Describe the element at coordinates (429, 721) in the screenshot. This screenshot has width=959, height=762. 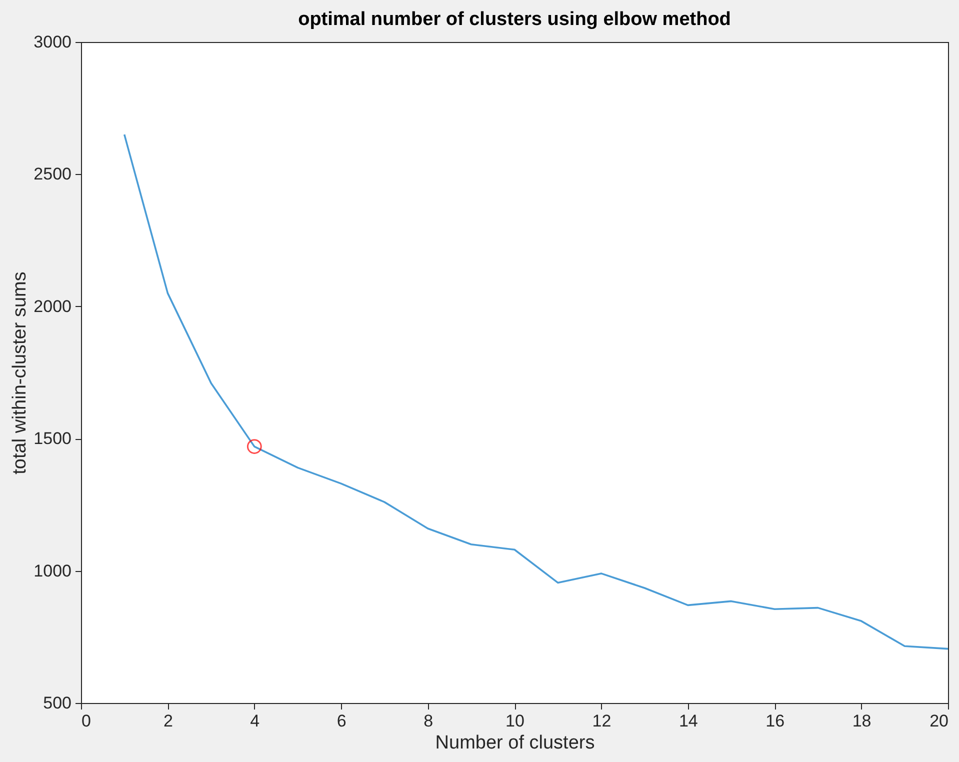
I see `x-tick-label: 8` at that location.